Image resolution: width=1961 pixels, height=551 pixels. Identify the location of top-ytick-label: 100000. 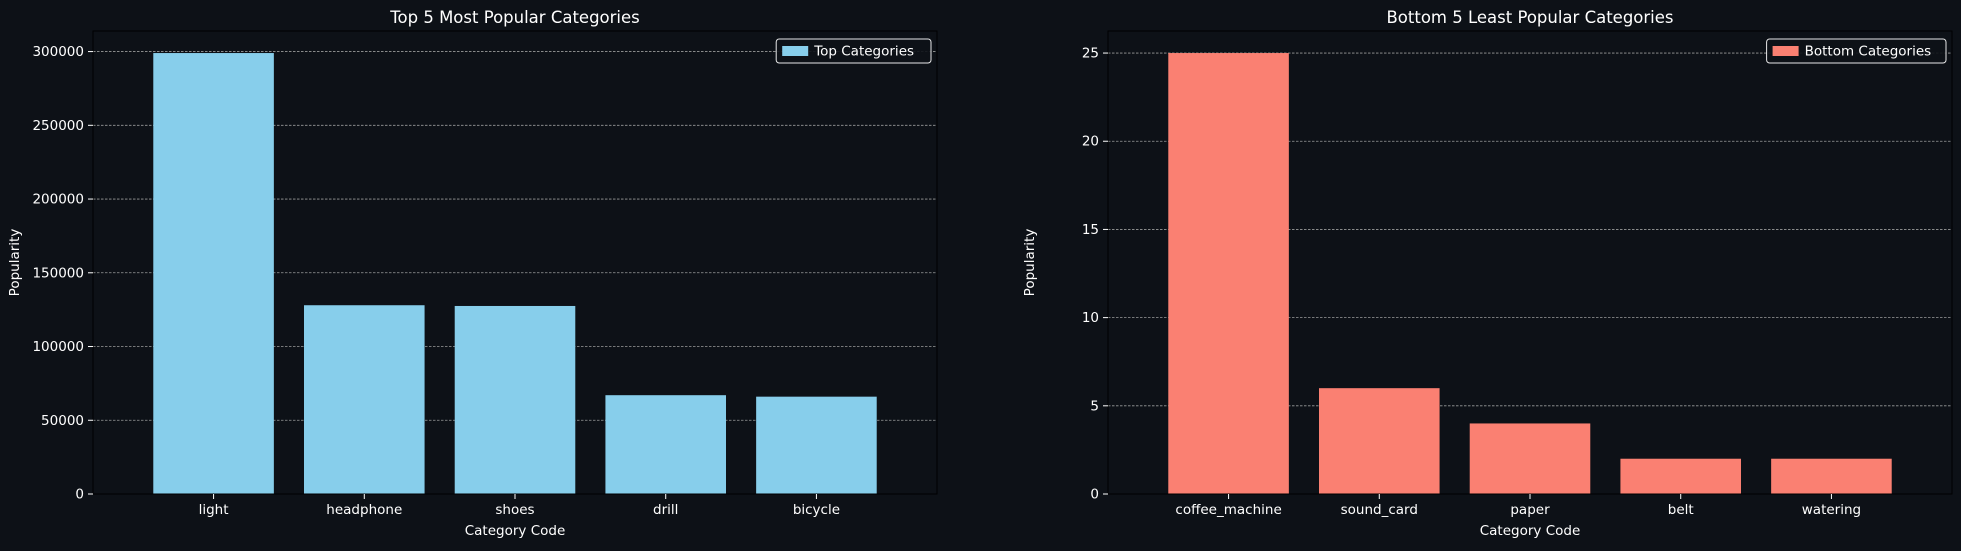
(58, 347).